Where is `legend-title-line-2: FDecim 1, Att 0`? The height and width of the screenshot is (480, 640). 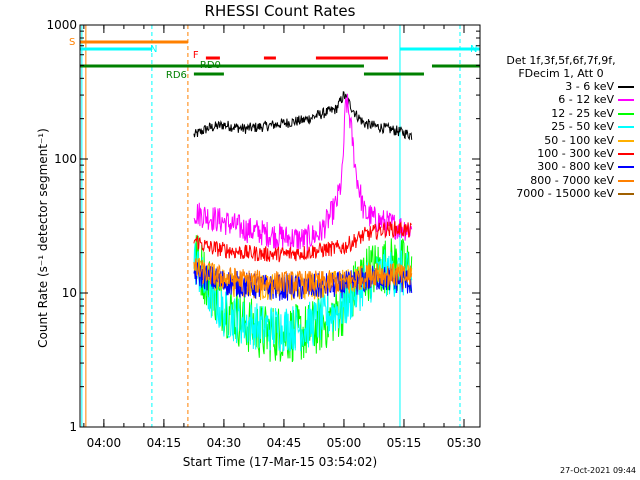 legend-title-line-2: FDecim 1, Att 0 is located at coordinates (561, 73).